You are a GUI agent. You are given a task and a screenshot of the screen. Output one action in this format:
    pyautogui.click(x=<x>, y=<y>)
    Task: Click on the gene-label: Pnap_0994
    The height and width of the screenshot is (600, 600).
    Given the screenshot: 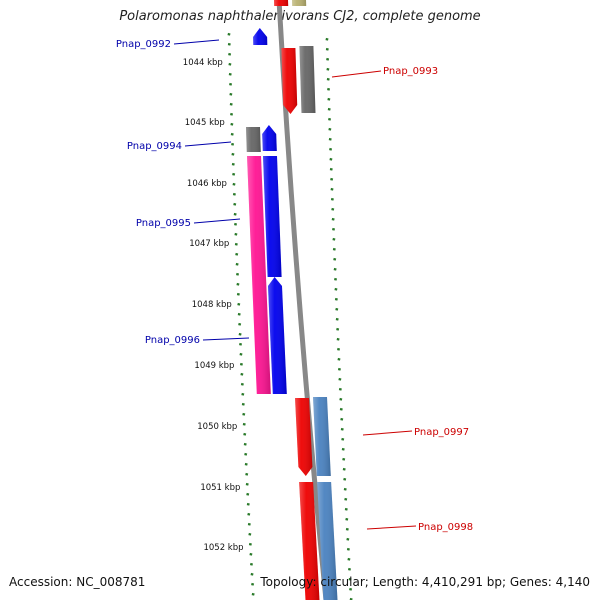 What is the action you would take?
    pyautogui.click(x=154, y=146)
    